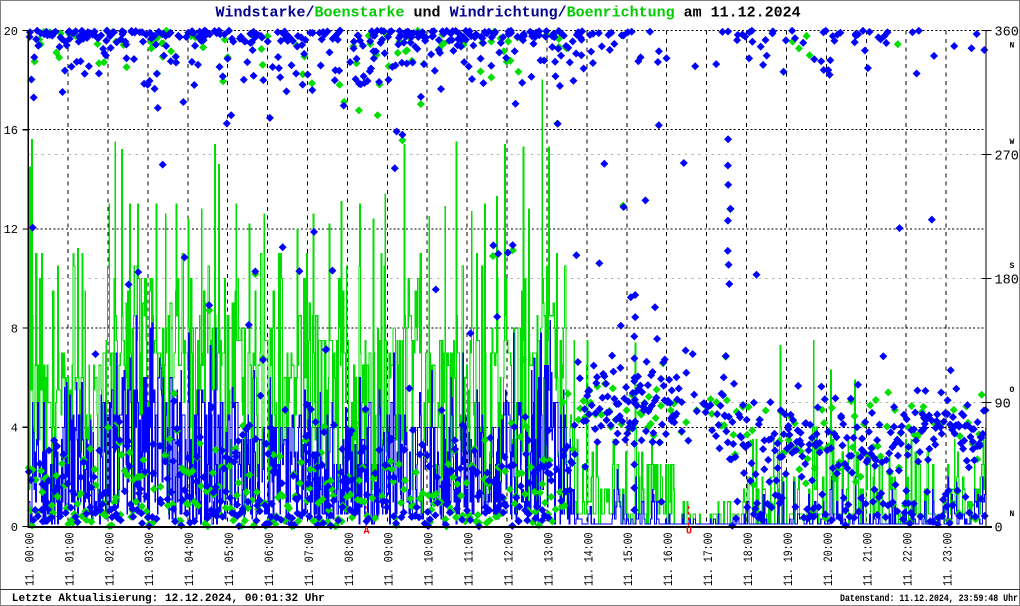  I want to click on svg-text: 20, so click(11, 32).